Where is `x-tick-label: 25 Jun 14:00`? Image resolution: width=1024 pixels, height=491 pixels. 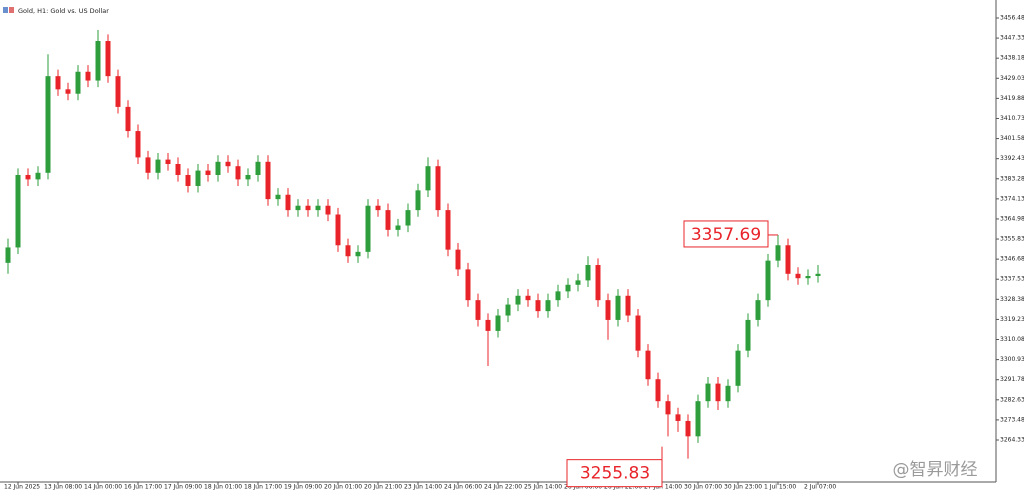 x-tick-label: 25 Jun 14:00 is located at coordinates (543, 487).